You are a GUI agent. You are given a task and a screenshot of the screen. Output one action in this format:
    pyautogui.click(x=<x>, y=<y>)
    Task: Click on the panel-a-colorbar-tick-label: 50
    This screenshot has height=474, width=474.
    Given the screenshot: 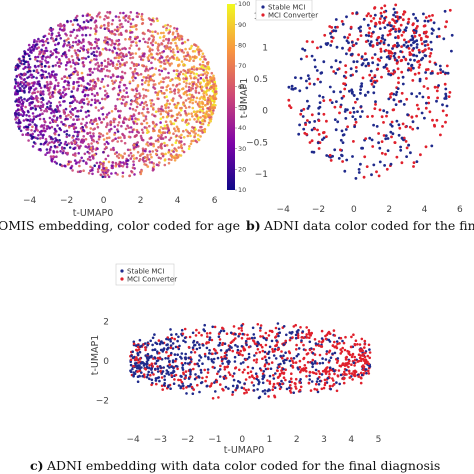 What is the action you would take?
    pyautogui.click(x=242, y=108)
    